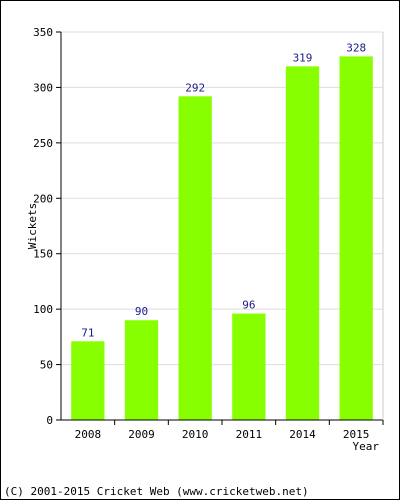 Image resolution: width=400 pixels, height=500 pixels. What do you see at coordinates (47, 226) in the screenshot?
I see `y-axis-ticks: 0 50 100 150 200 250 300 350` at bounding box center [47, 226].